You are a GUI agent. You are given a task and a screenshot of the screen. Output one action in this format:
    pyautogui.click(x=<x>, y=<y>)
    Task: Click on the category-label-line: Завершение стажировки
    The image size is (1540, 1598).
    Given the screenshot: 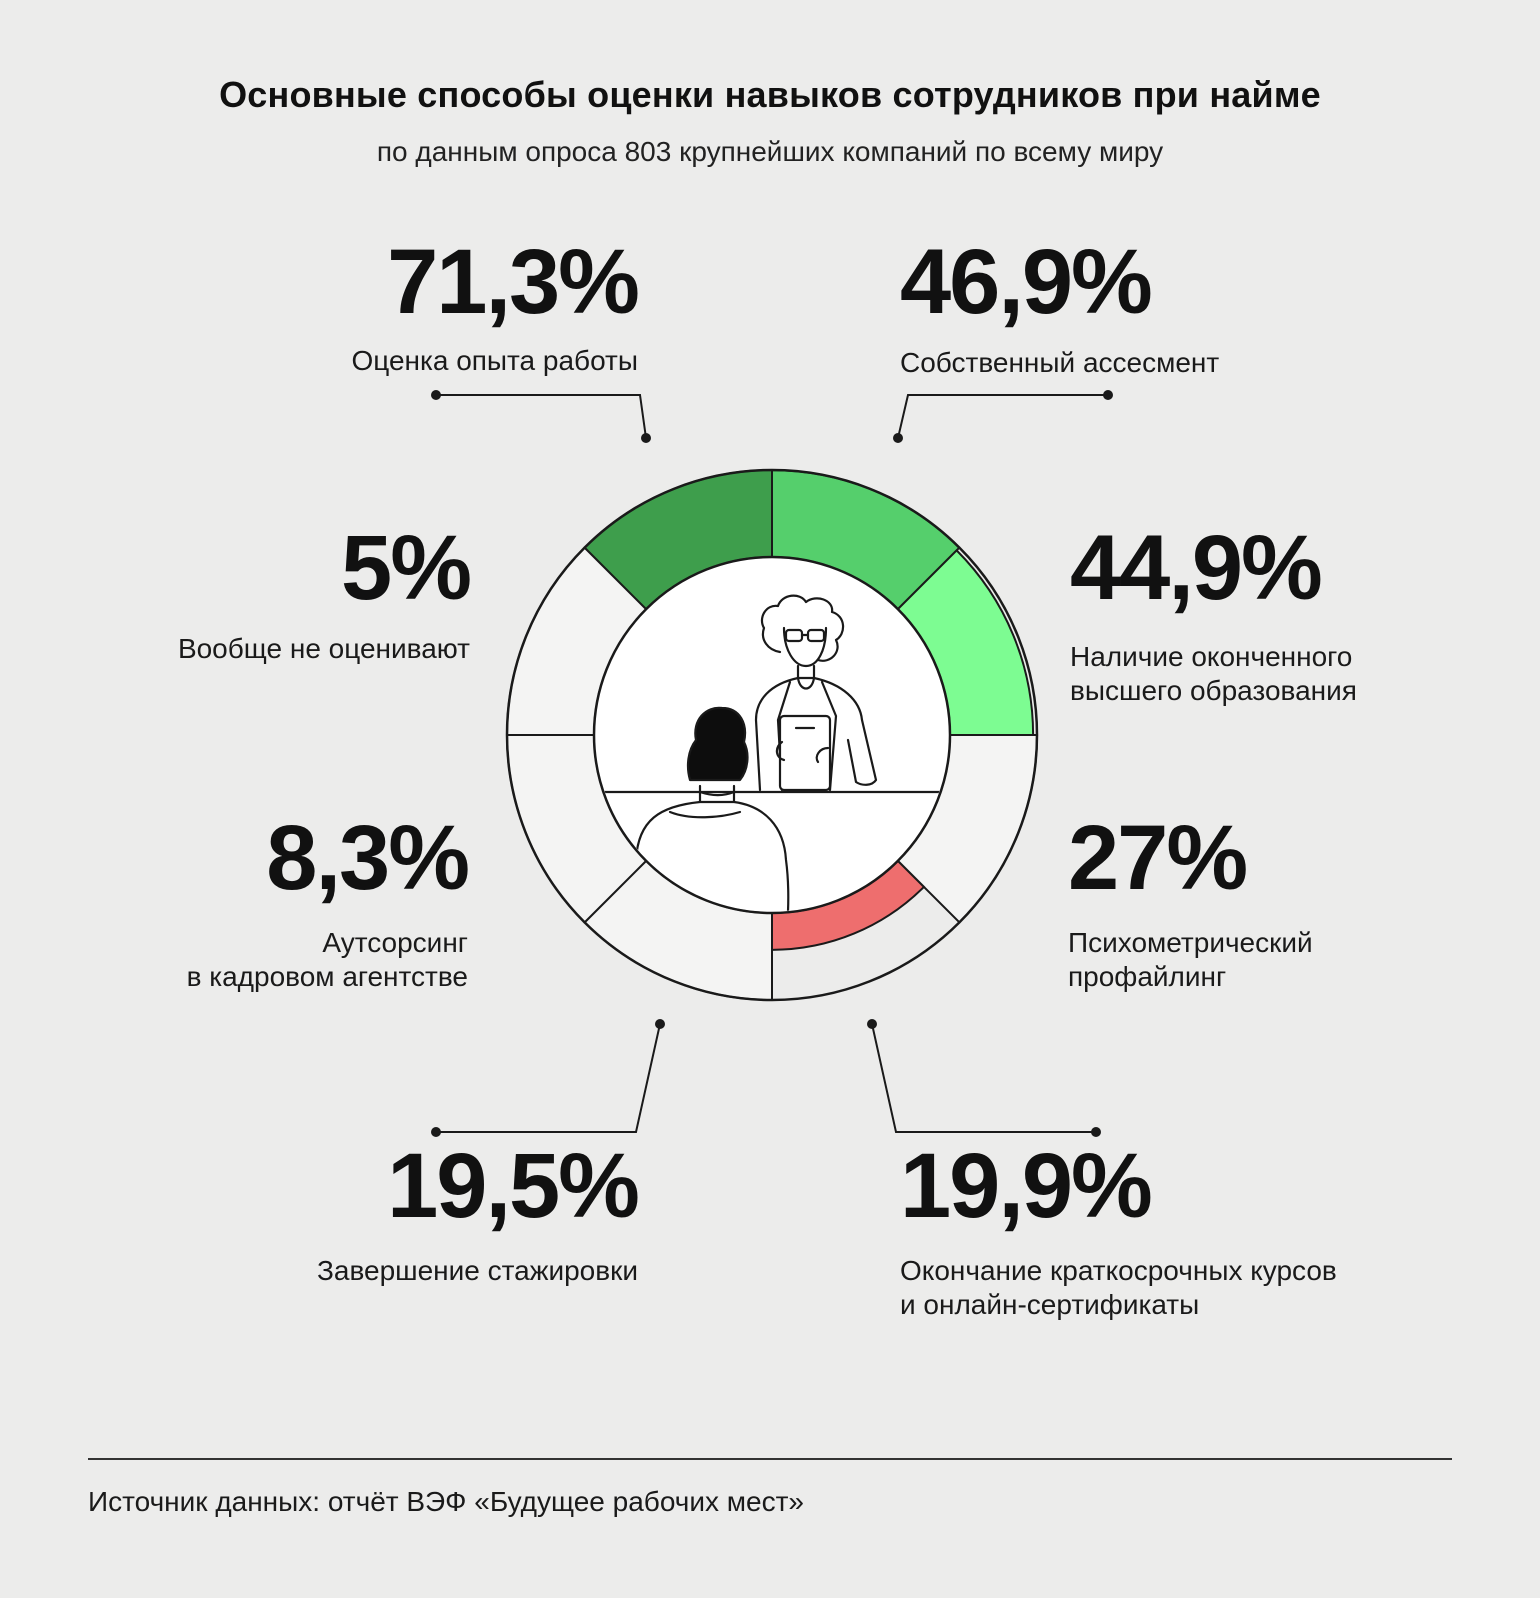 What is the action you would take?
    pyautogui.click(x=477, y=1270)
    